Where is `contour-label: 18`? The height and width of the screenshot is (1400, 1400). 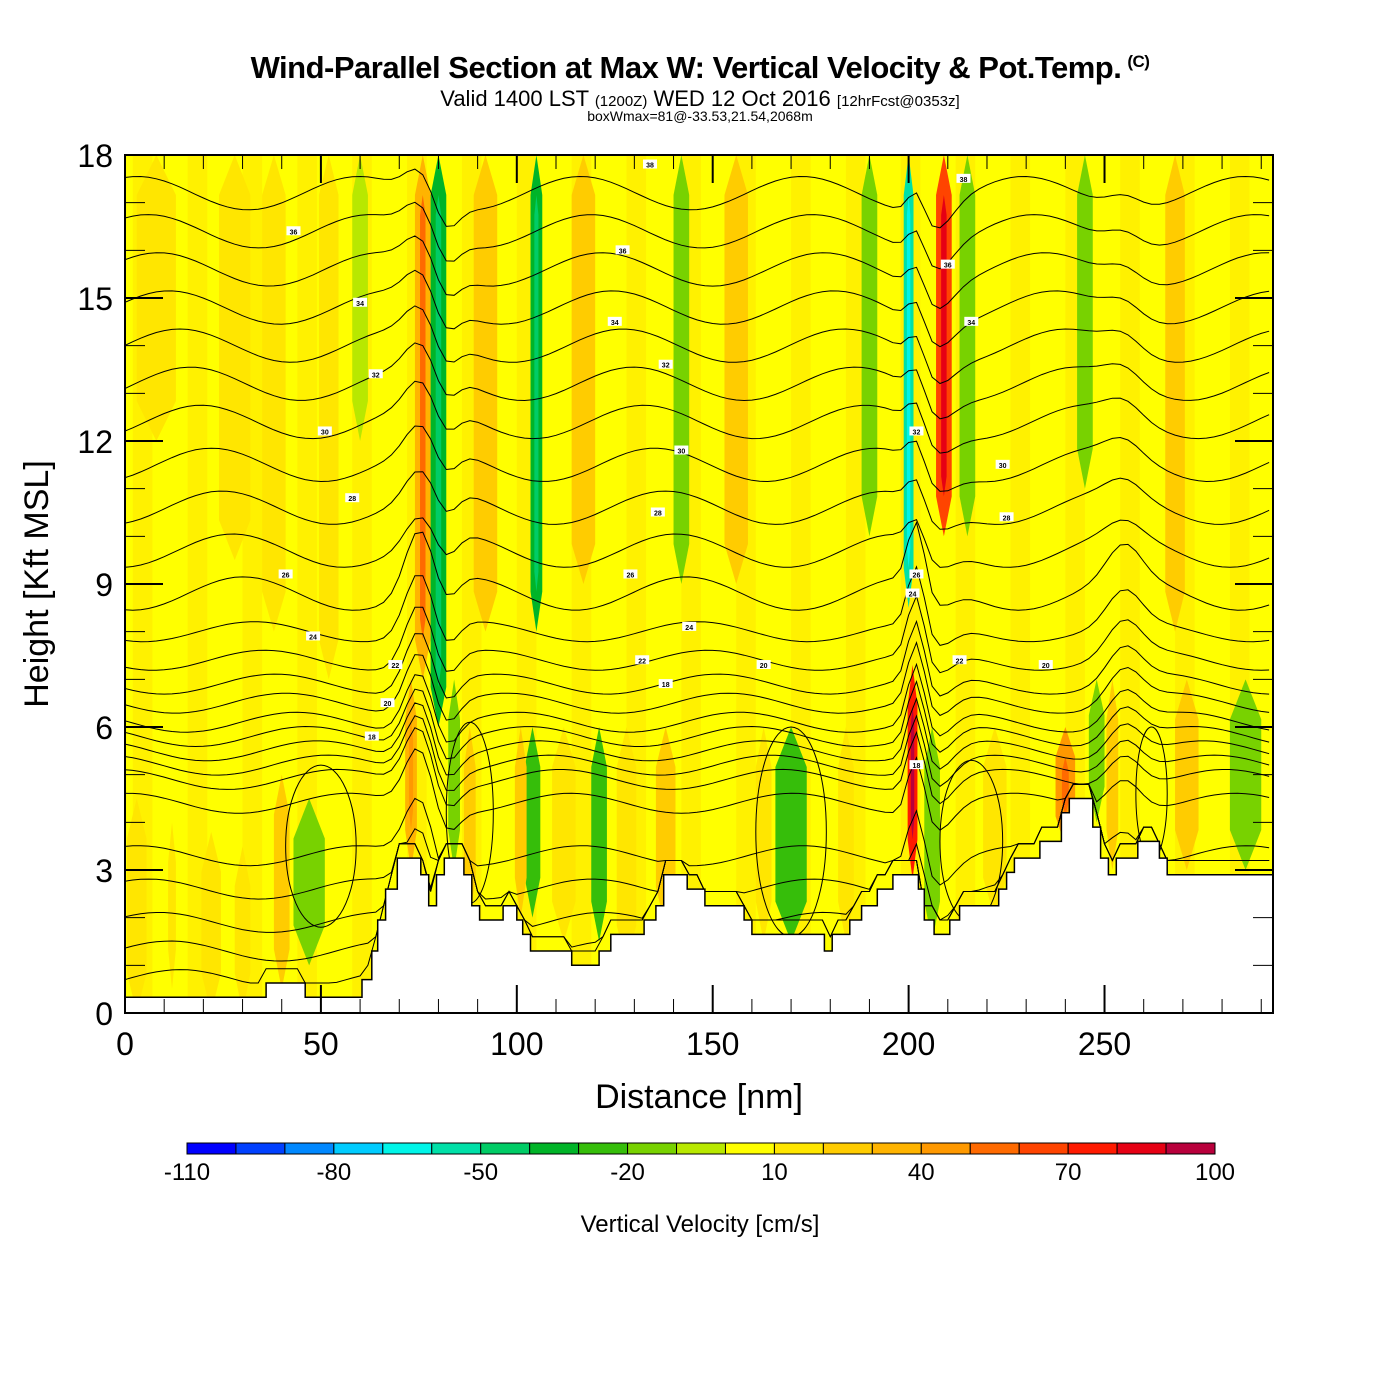 contour-label: 18 is located at coordinates (665, 684).